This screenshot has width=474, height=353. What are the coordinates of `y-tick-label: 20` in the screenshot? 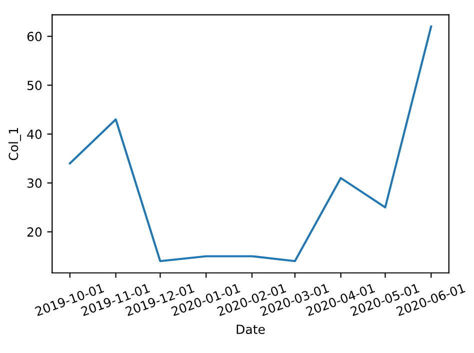 It's located at (34, 232).